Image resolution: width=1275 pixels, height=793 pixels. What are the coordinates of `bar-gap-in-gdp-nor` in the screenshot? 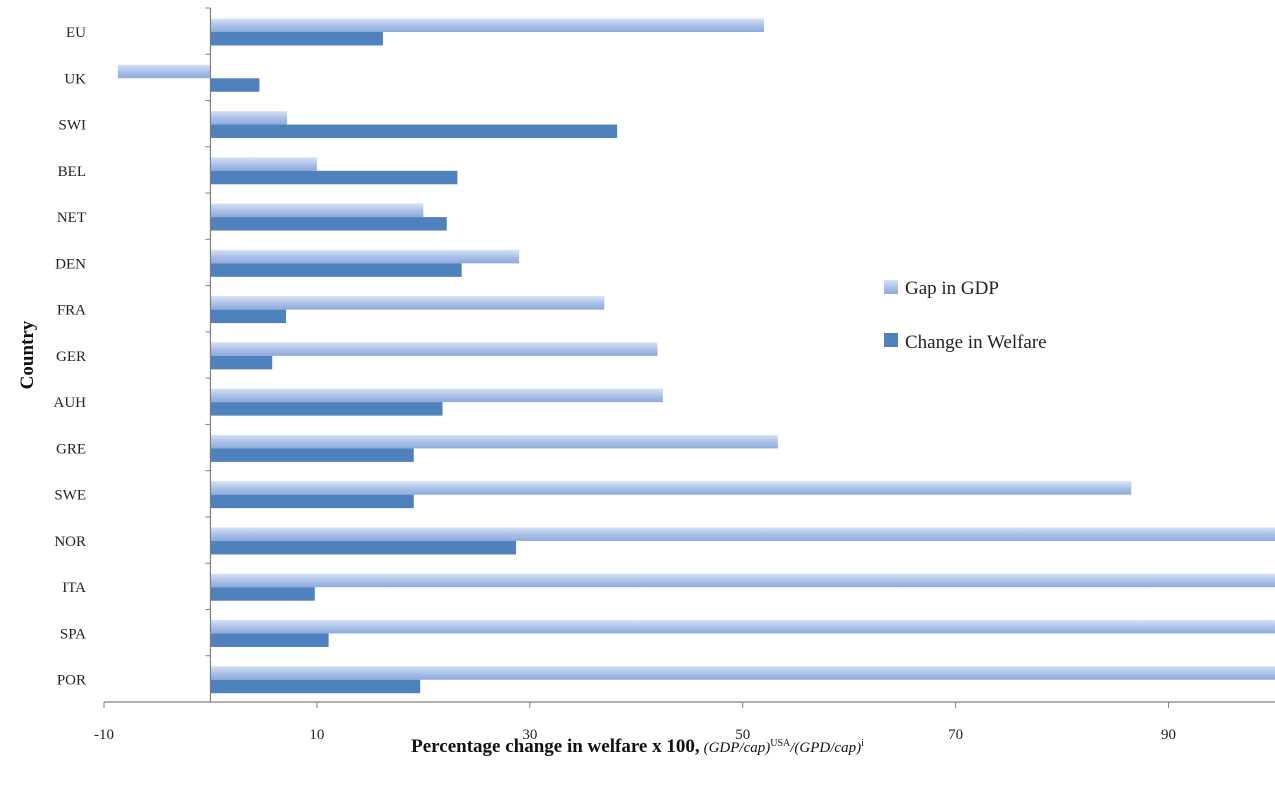 It's located at (742, 534).